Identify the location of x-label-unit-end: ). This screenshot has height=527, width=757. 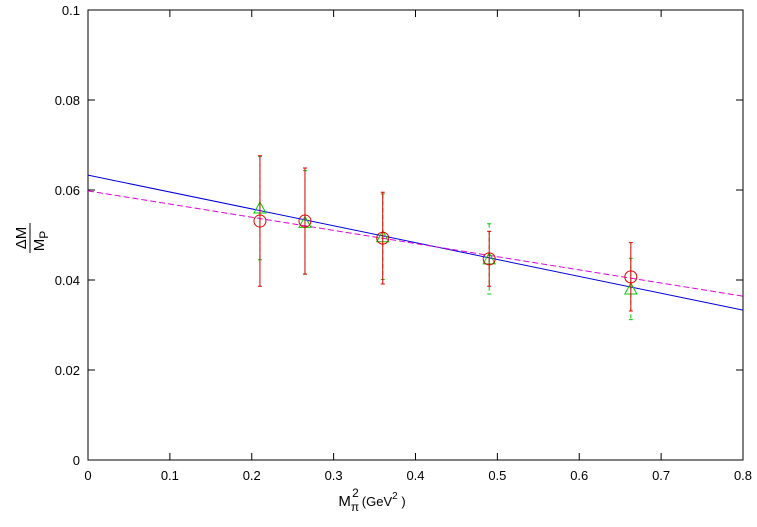
(402, 501).